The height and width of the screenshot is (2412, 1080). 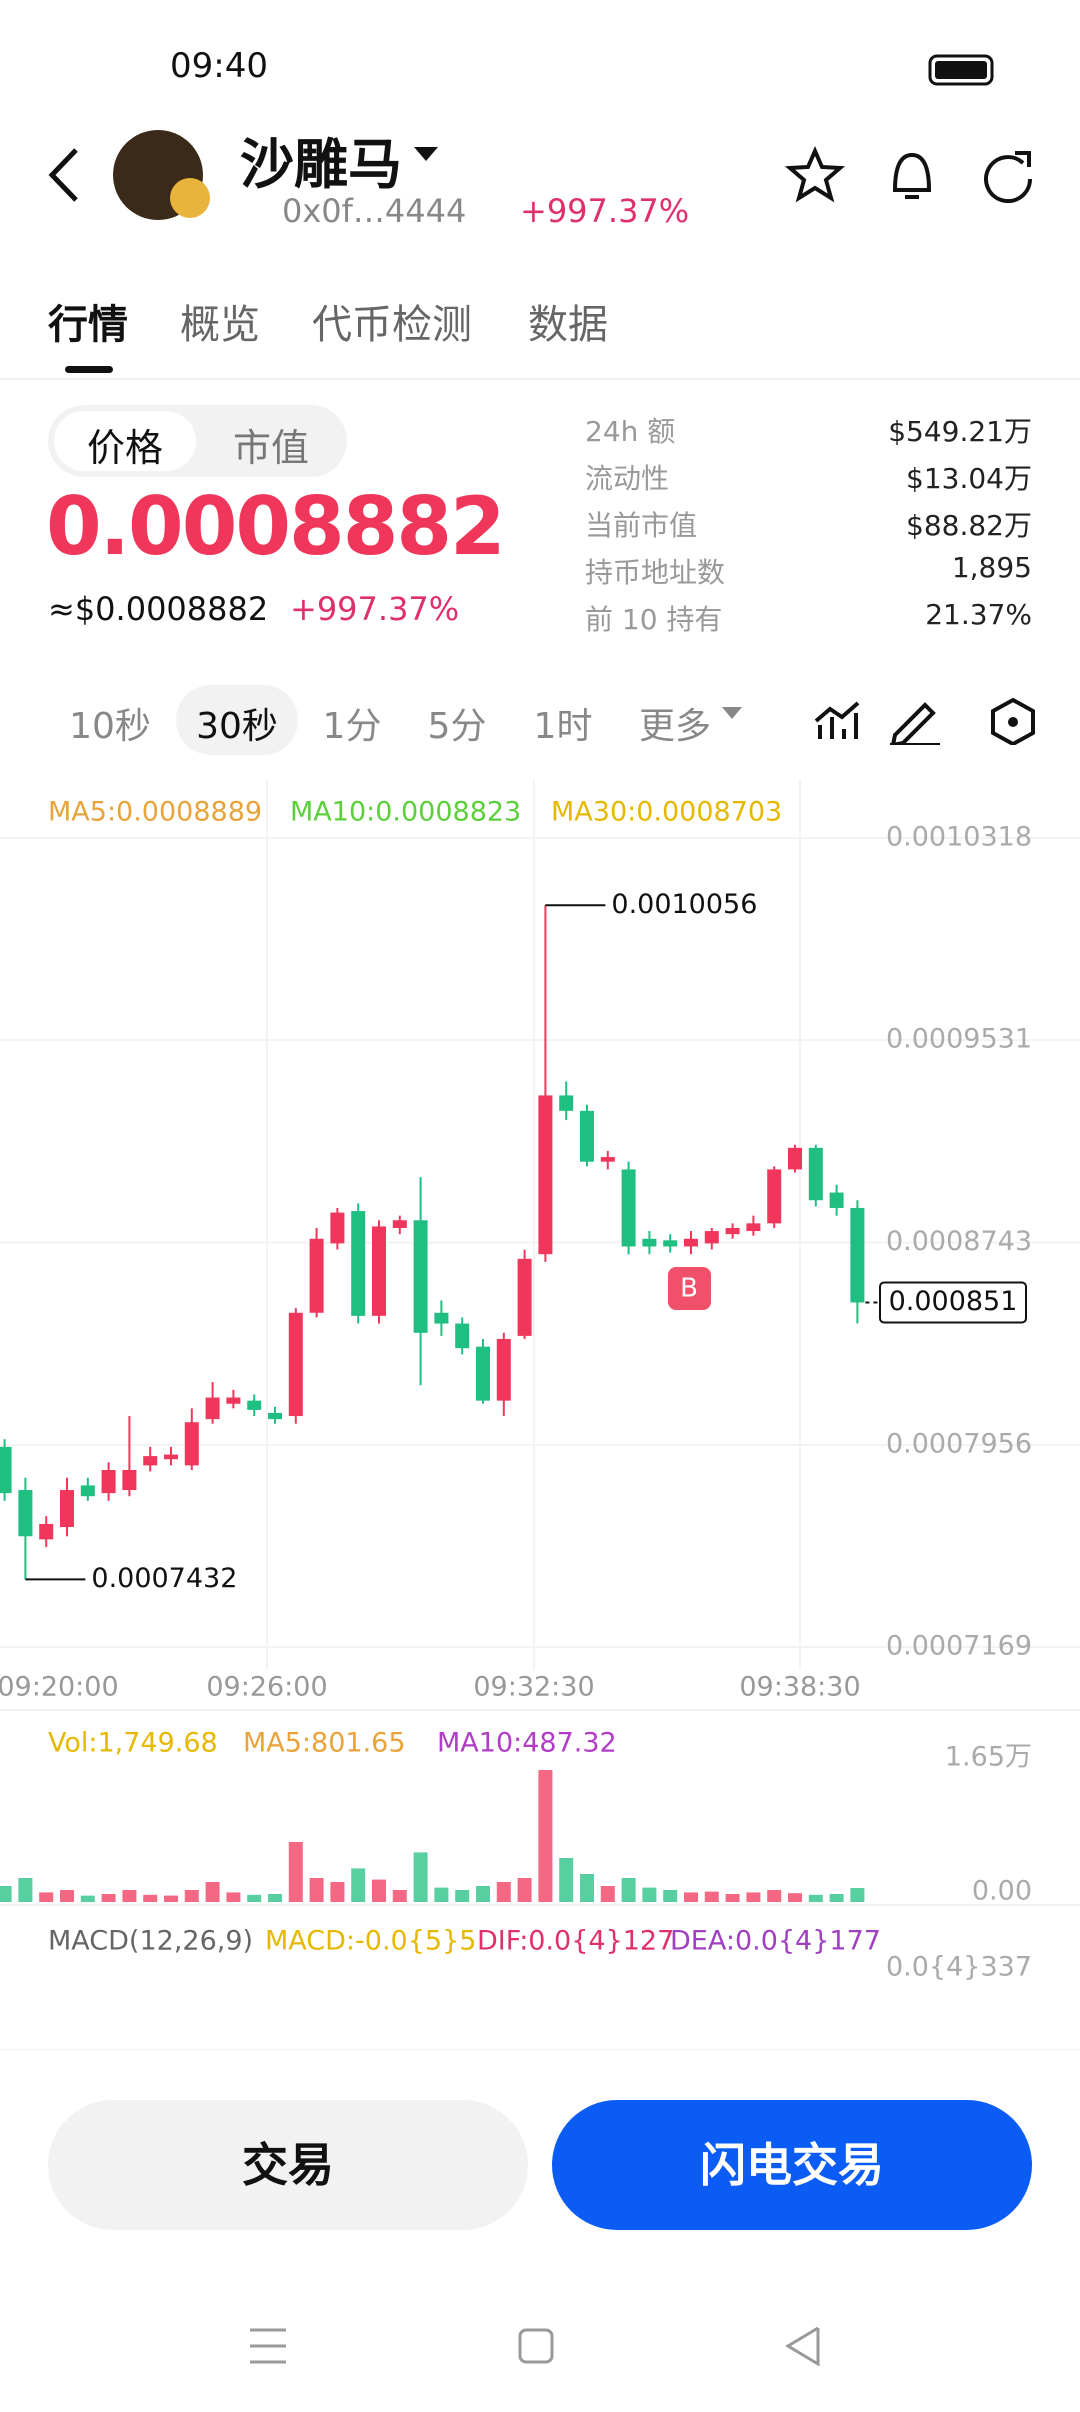 What do you see at coordinates (392, 325) in the screenshot?
I see `tab: 代币检测` at bounding box center [392, 325].